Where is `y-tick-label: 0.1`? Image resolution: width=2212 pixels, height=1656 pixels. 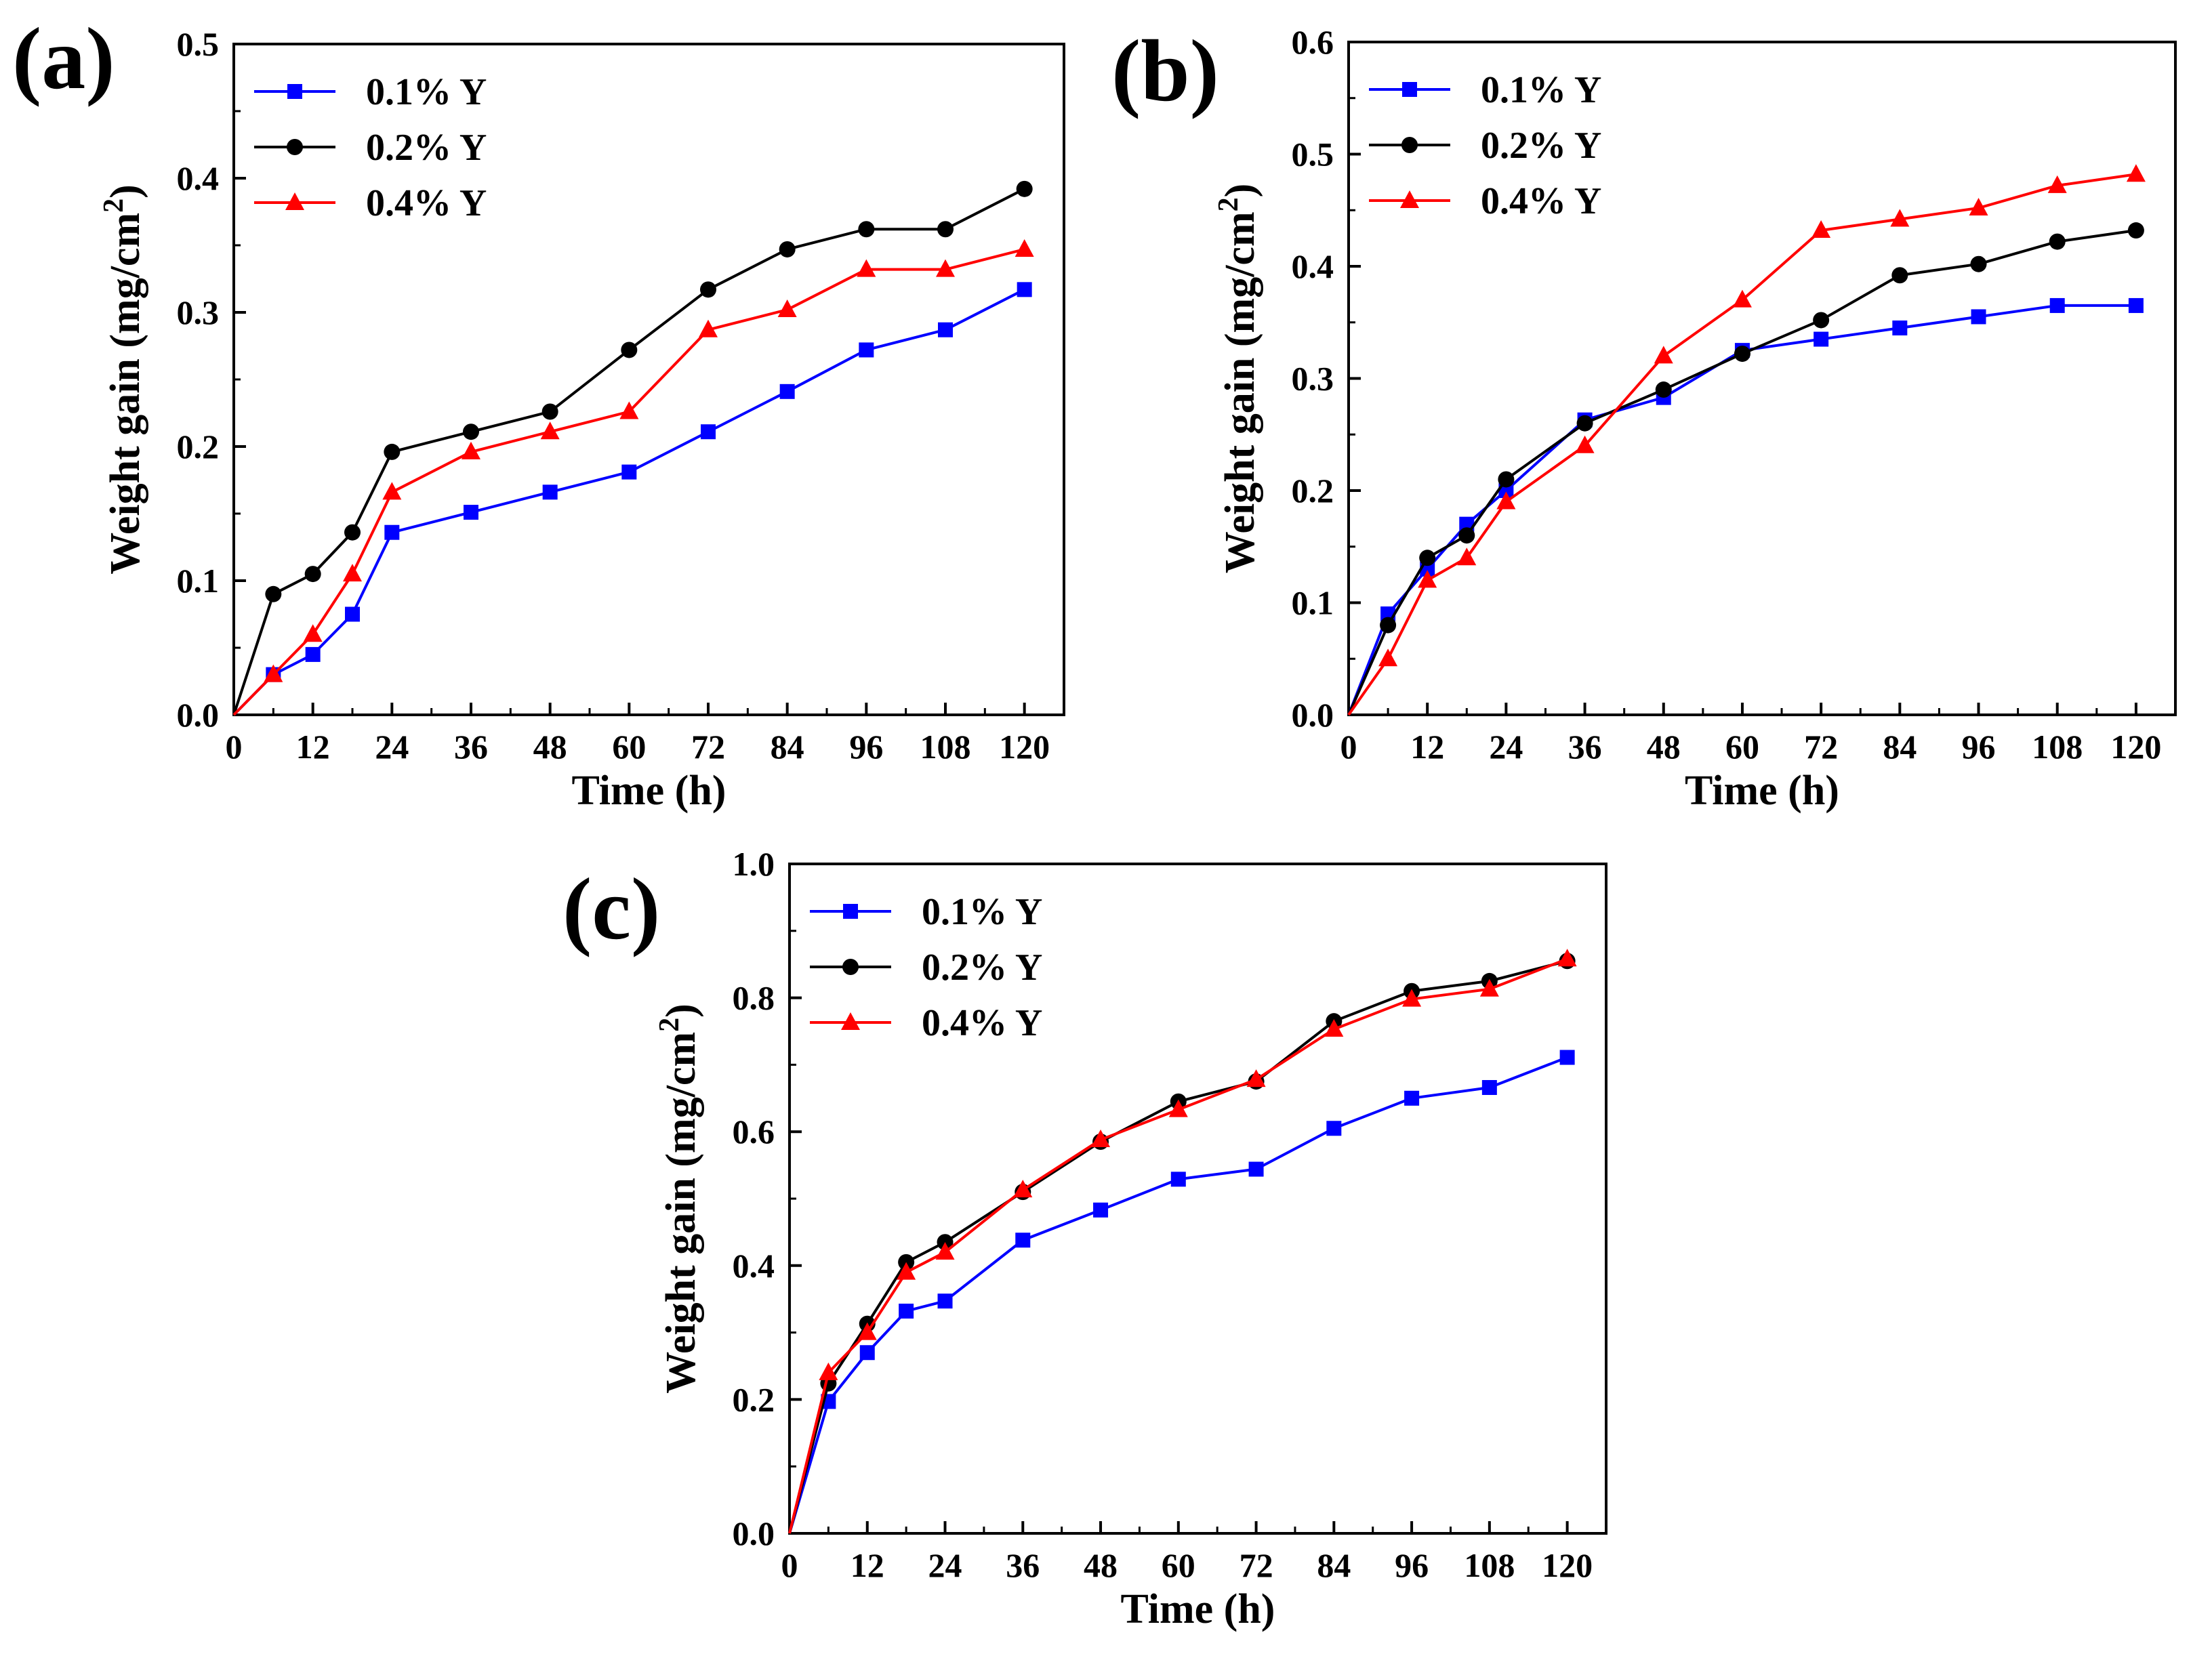 y-tick-label: 0.1 is located at coordinates (198, 581).